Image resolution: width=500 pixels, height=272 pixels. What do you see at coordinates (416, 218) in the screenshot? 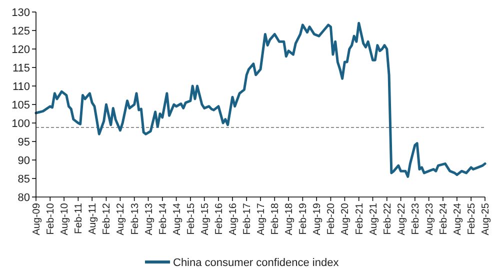
I see `x-tick-label: Feb-23` at bounding box center [416, 218].